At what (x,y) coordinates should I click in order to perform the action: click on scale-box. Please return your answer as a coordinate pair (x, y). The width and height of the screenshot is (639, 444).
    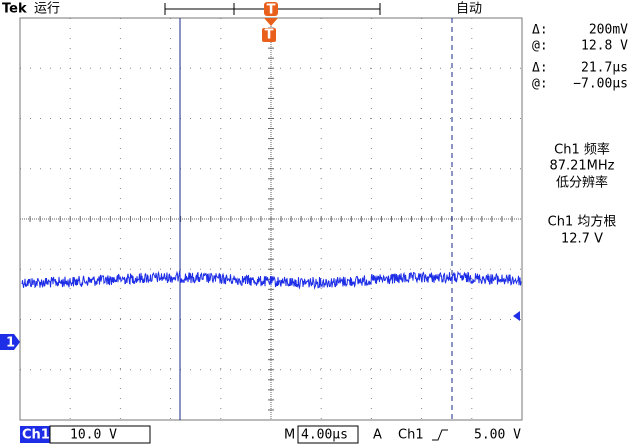
    Looking at the image, I should click on (100, 434).